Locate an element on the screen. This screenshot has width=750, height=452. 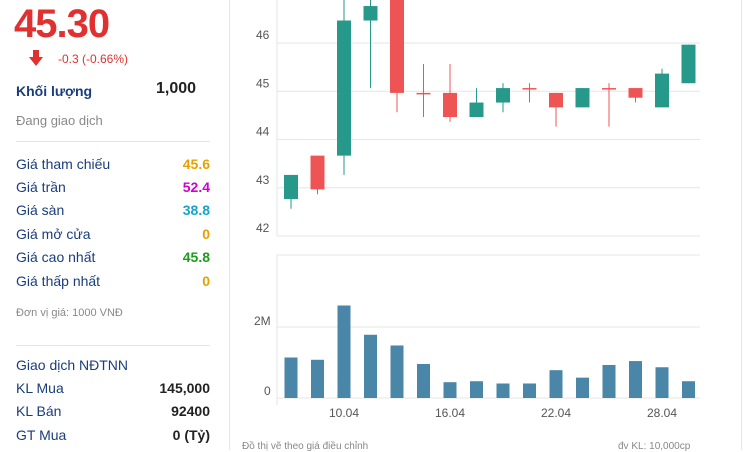
volume-value: 1,000 is located at coordinates (176, 88).